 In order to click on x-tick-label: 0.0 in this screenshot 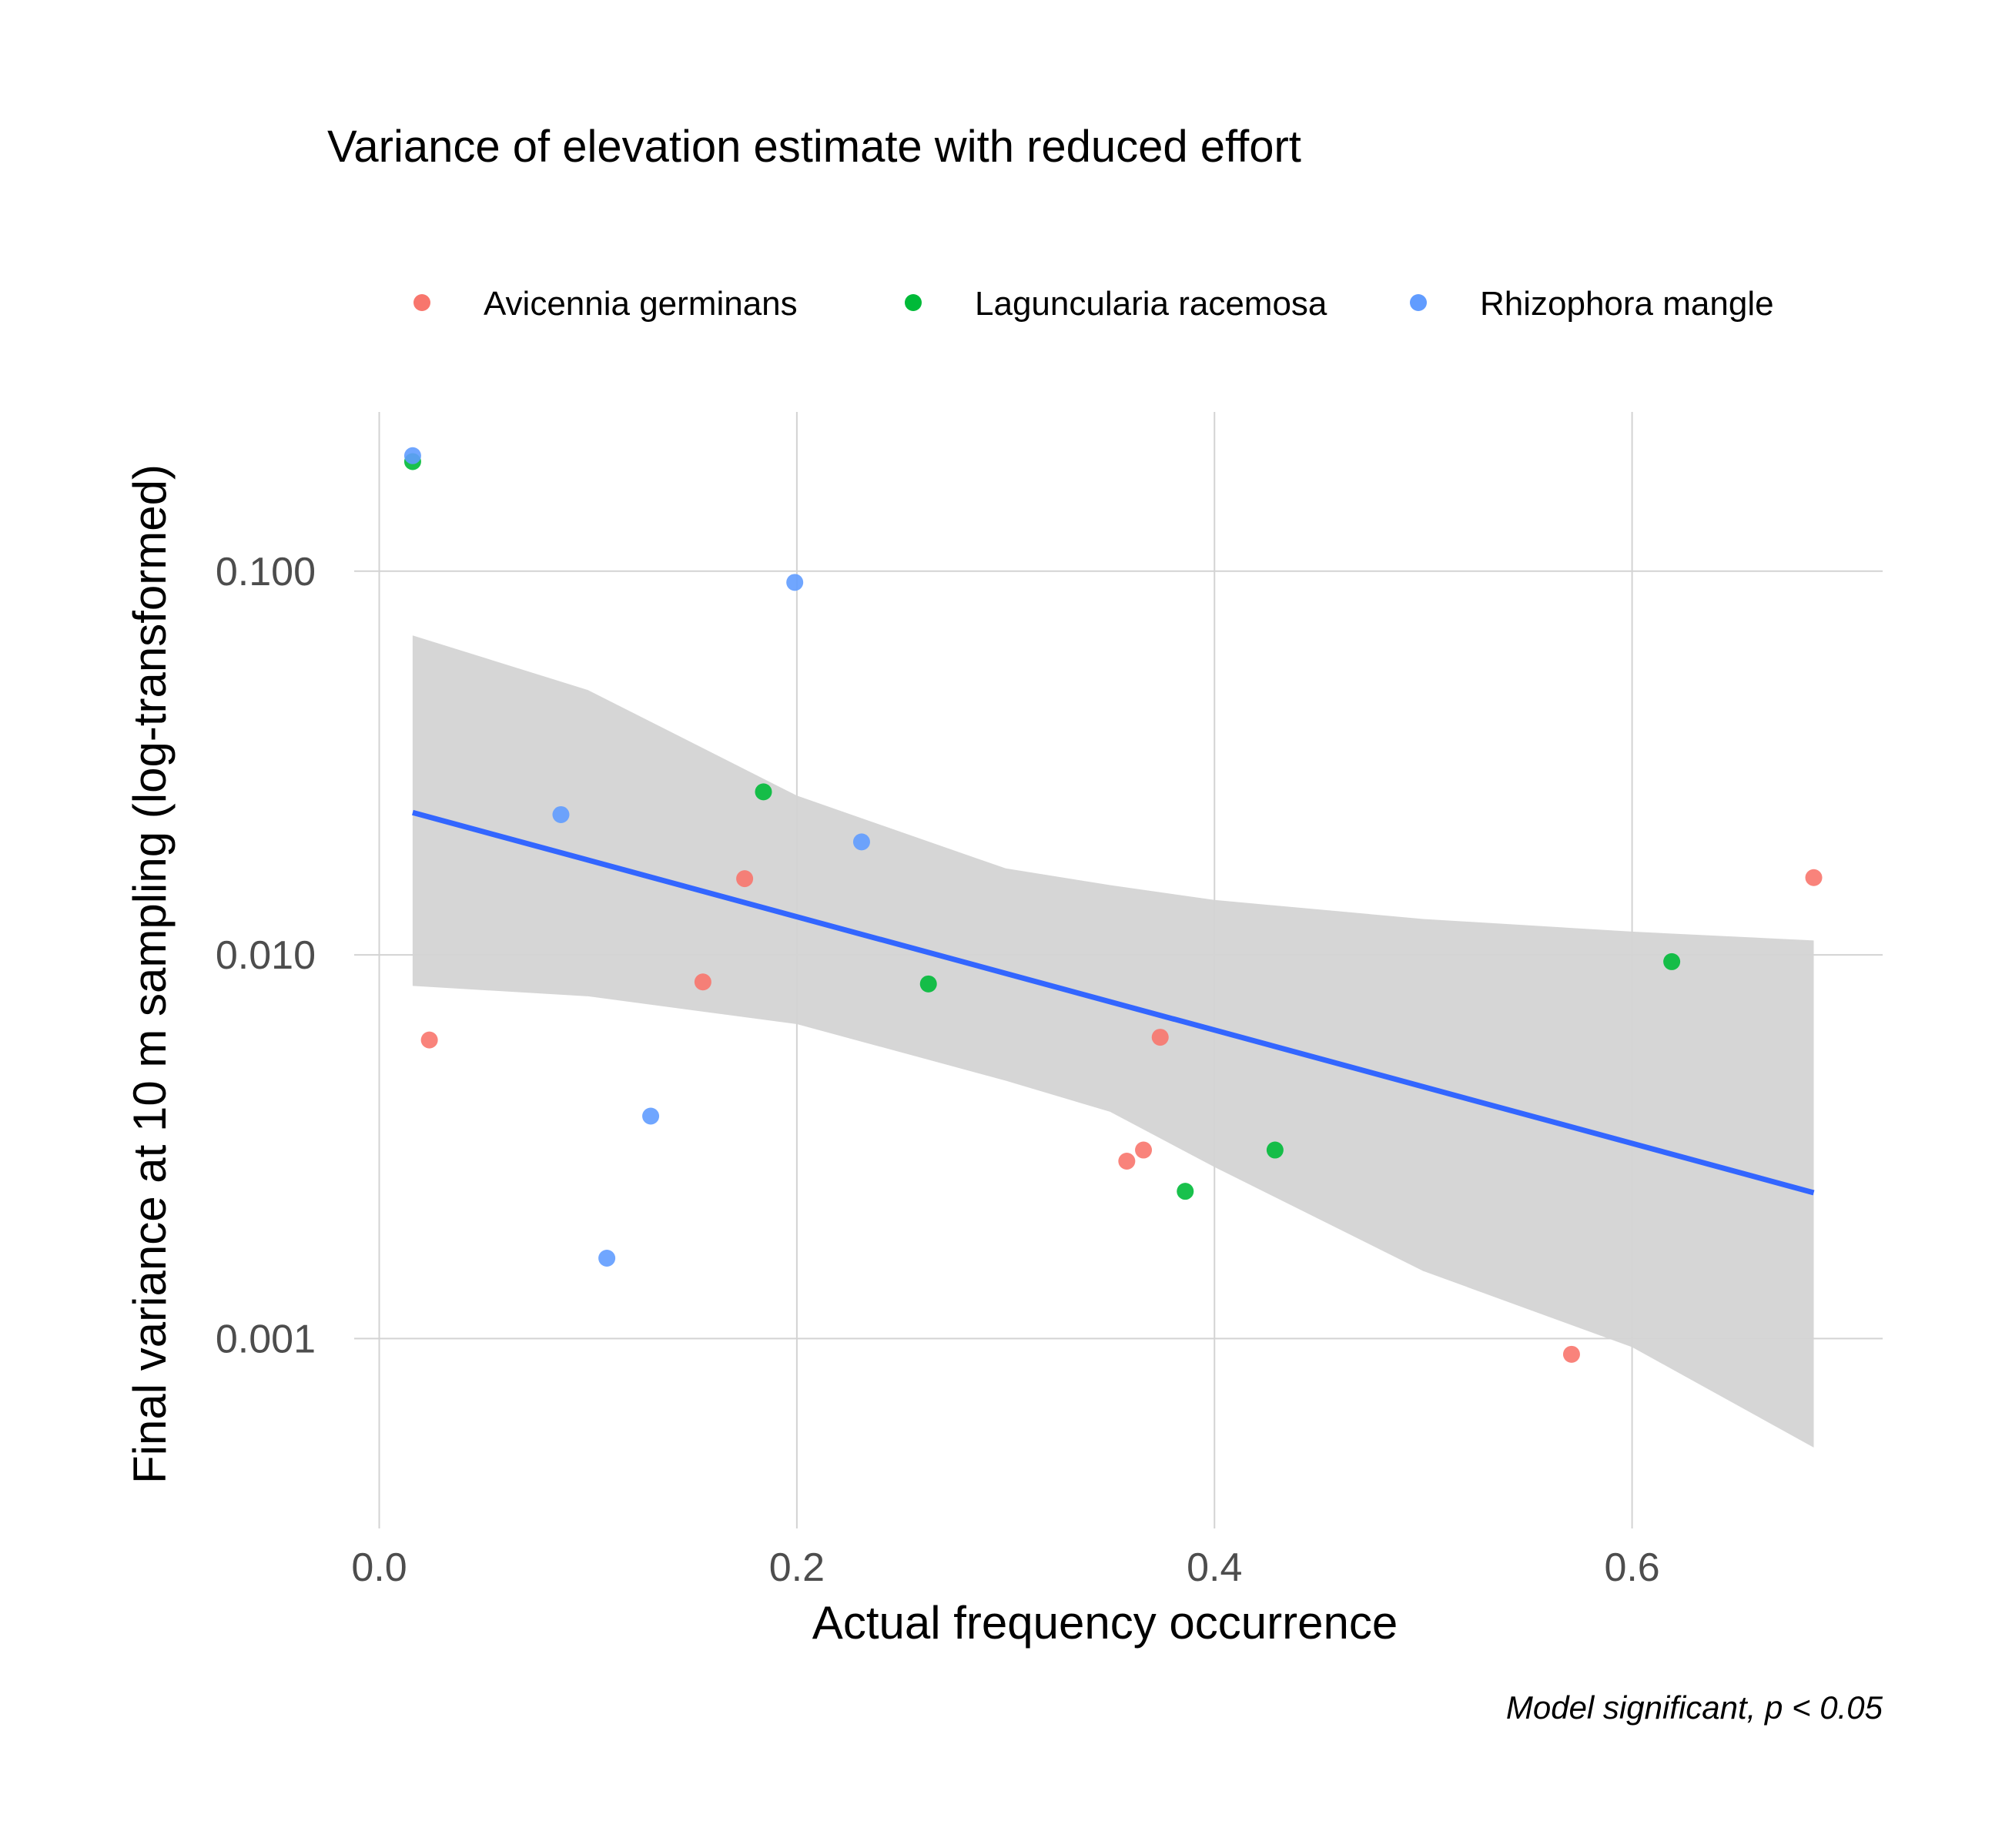, I will do `click(379, 1567)`.